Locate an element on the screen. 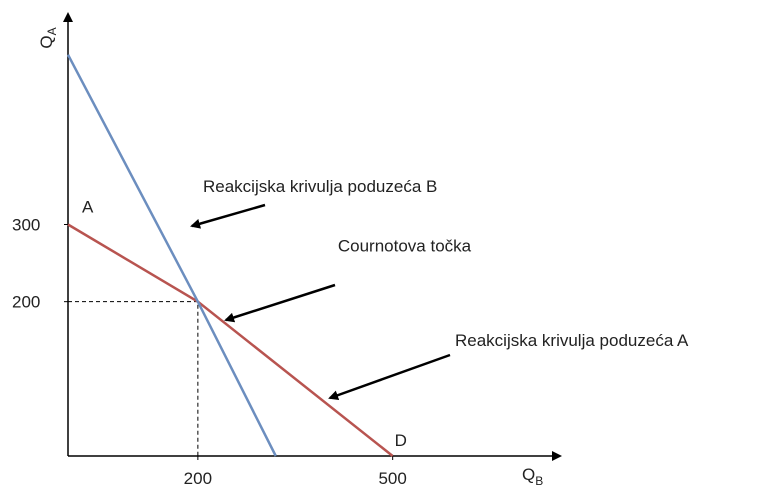  y-tick-label: 300 is located at coordinates (26, 224).